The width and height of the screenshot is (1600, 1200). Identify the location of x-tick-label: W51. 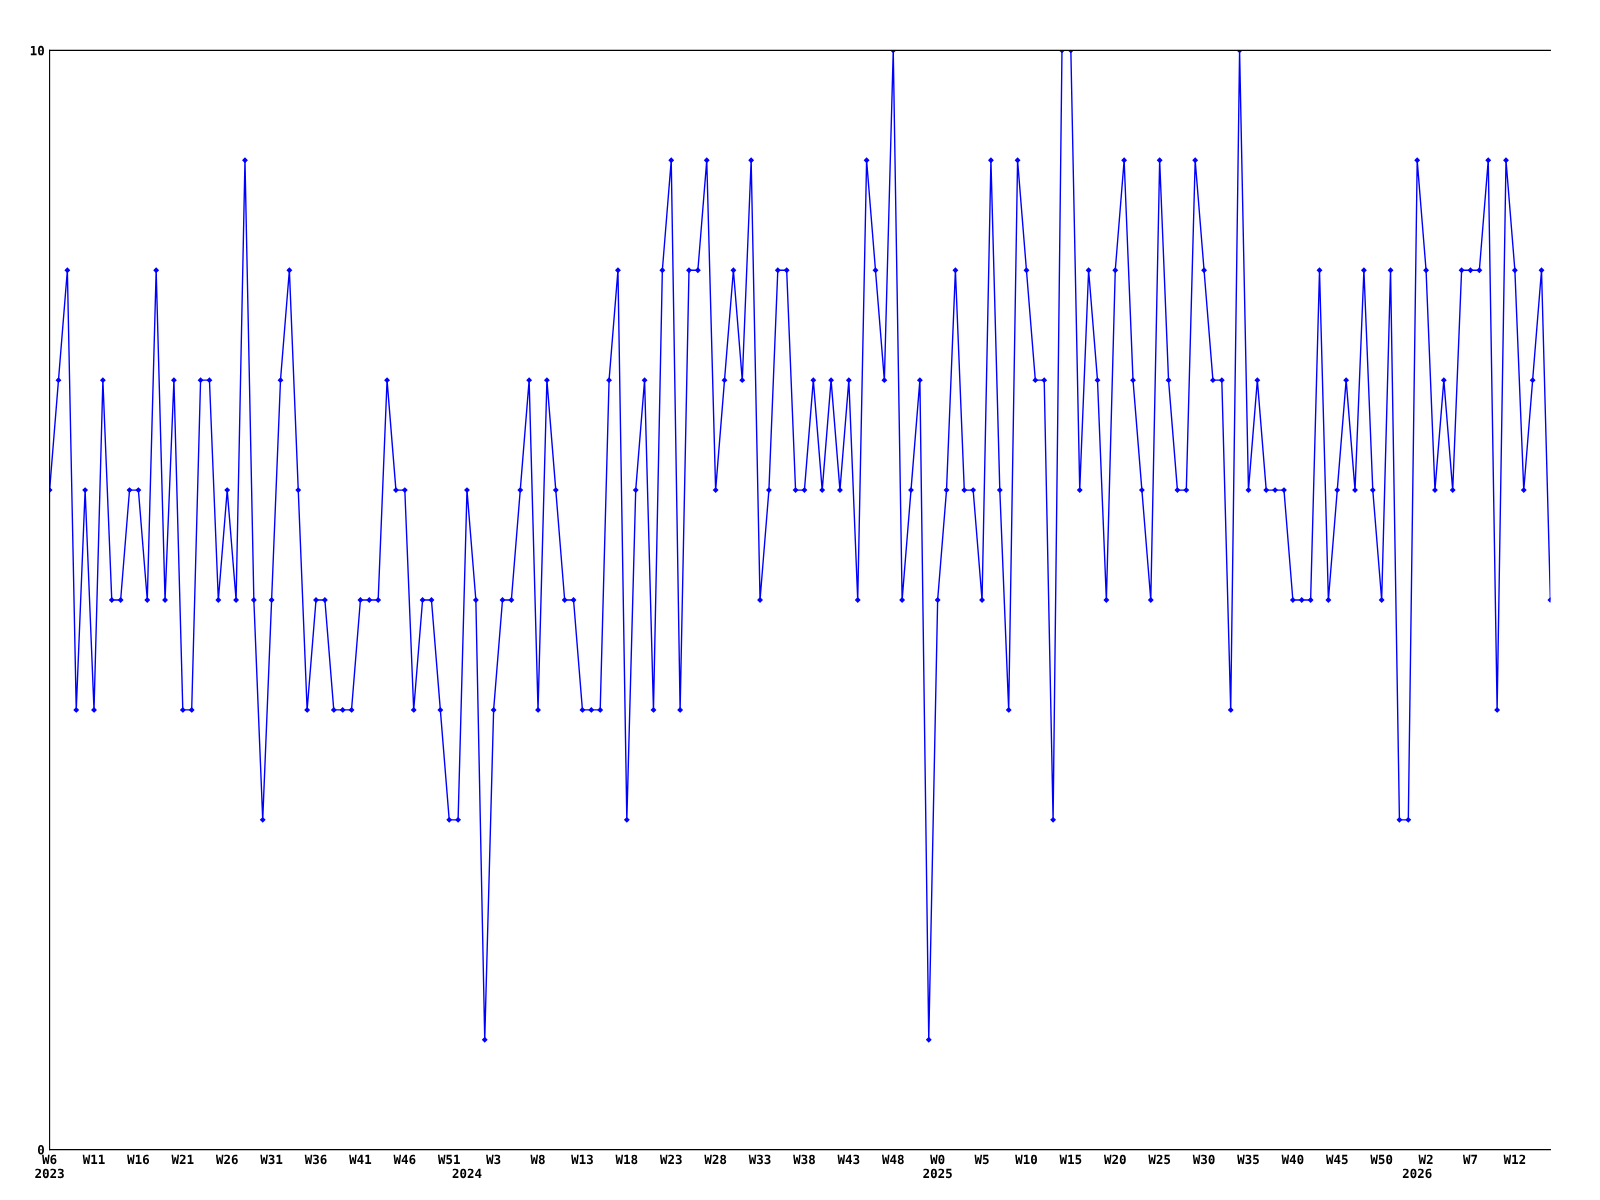
(448, 1159).